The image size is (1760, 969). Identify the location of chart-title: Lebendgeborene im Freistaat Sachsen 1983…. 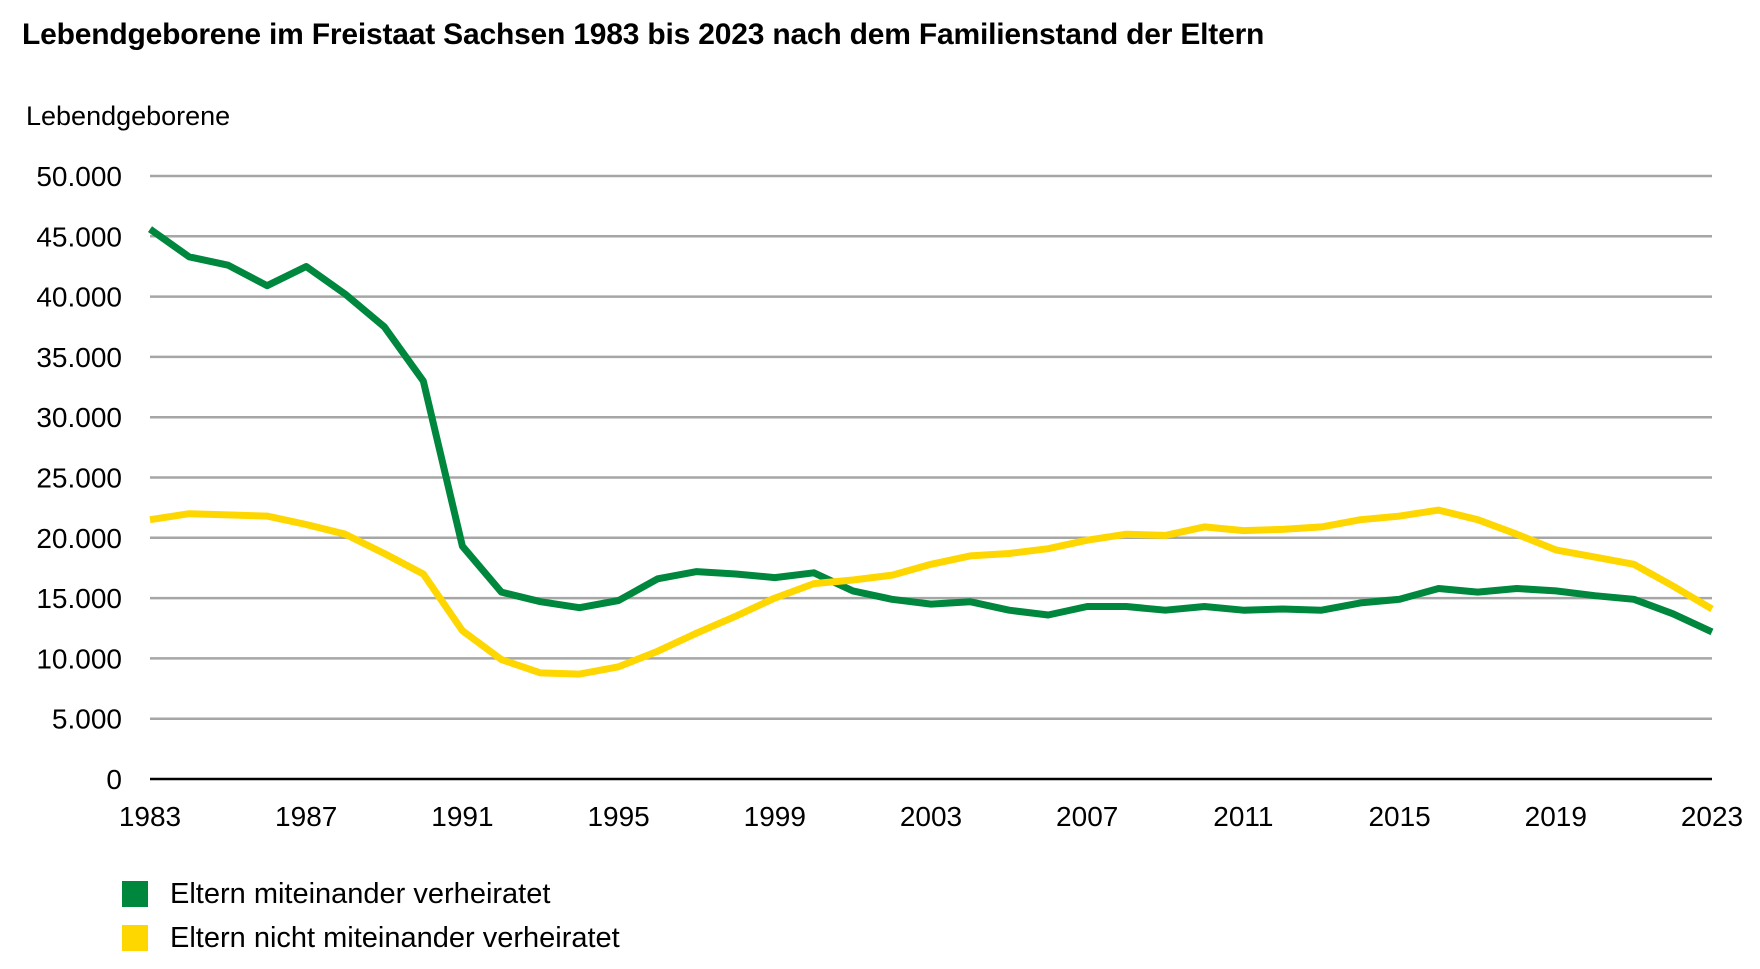
(643, 34).